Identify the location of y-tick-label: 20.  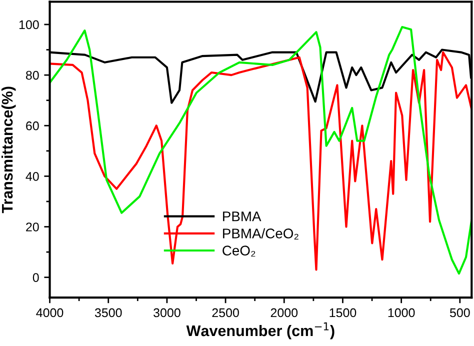
(32, 227).